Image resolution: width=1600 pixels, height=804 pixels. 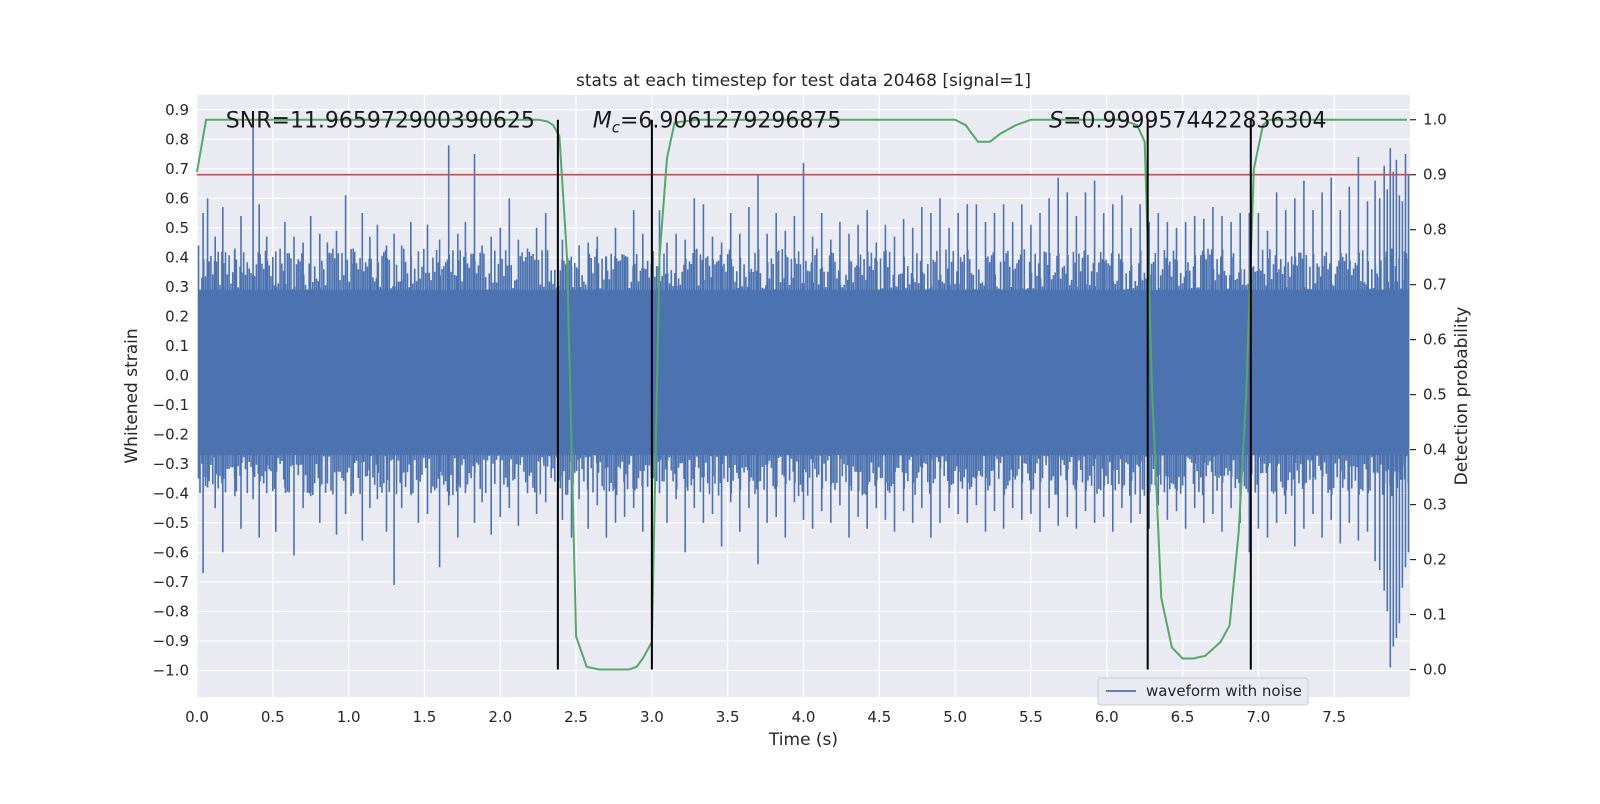 I want to click on y-tick-label: −0.5, so click(x=171, y=523).